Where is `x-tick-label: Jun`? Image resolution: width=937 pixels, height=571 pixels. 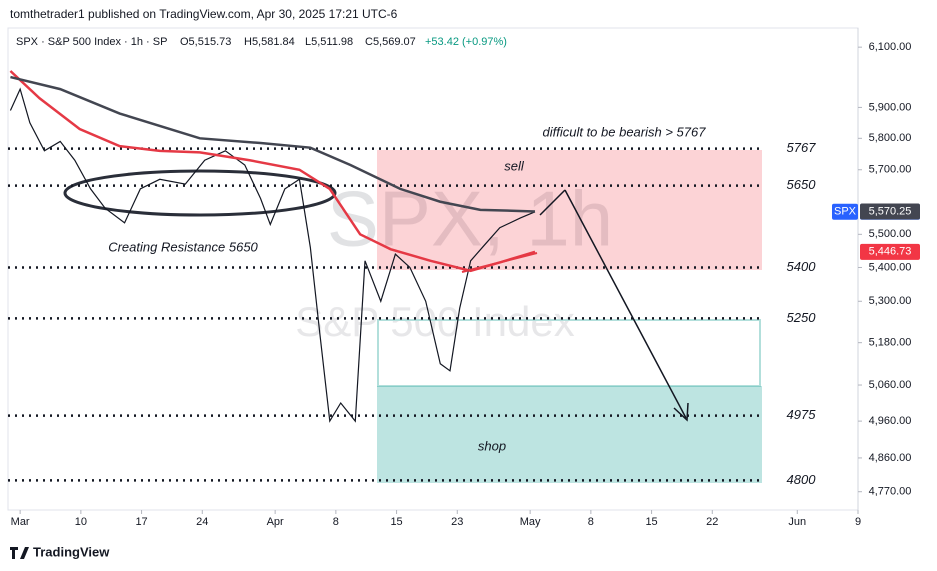
x-tick-label: Jun is located at coordinates (797, 522).